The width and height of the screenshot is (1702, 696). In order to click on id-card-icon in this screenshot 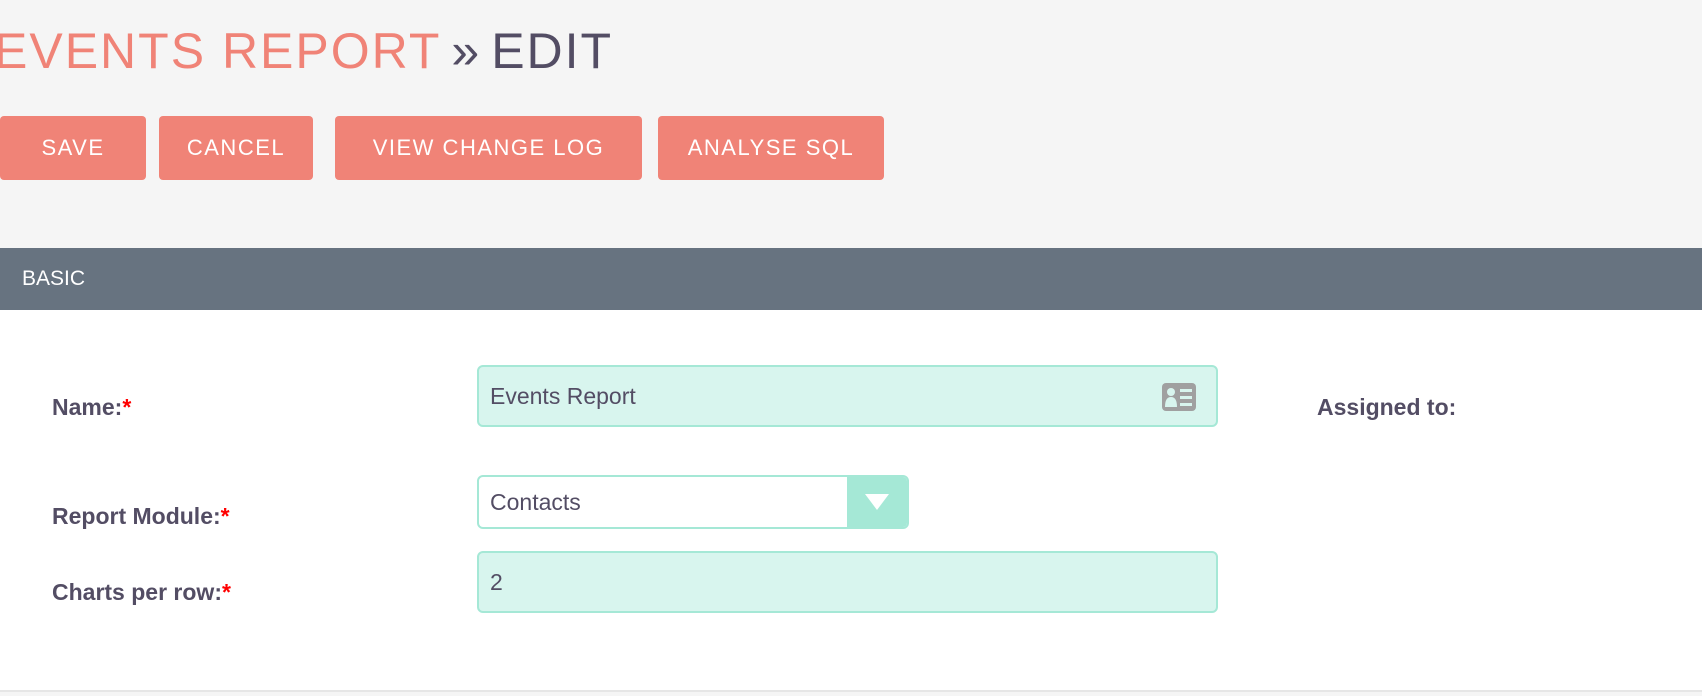, I will do `click(1179, 397)`.